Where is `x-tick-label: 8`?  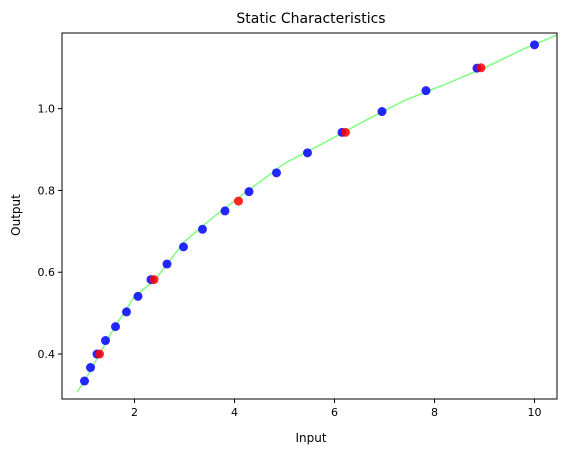 x-tick-label: 8 is located at coordinates (434, 412).